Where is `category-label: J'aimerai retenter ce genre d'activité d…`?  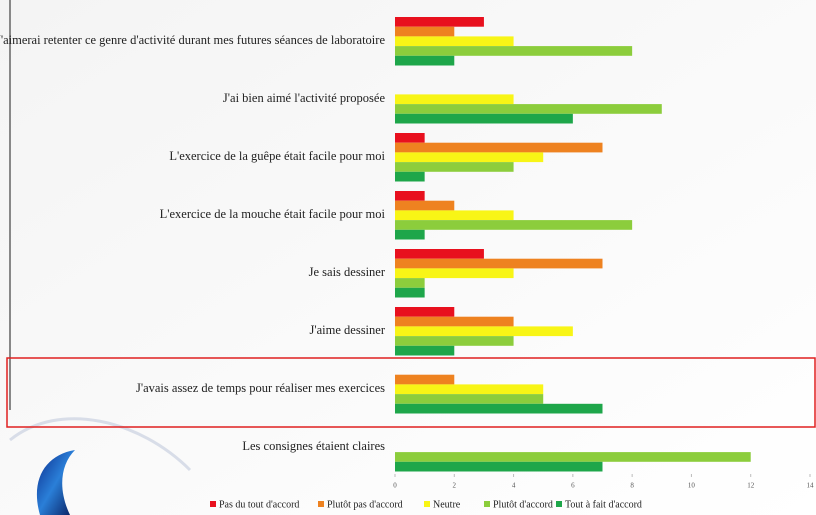
category-label: J'aimerai retenter ce genre d'activité d… is located at coordinates (192, 40).